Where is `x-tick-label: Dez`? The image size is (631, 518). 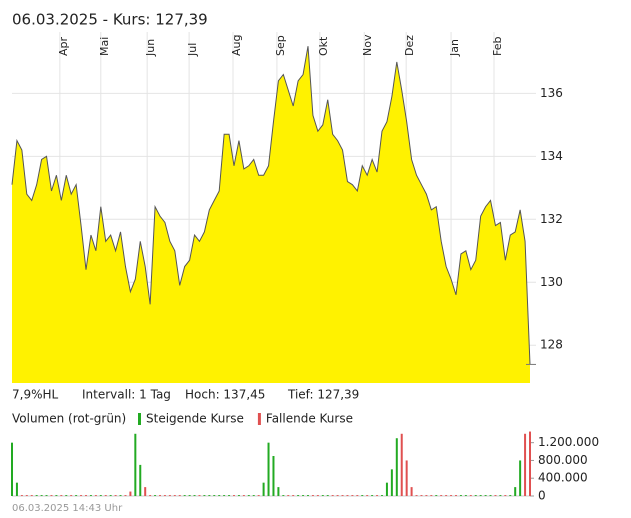
x-tick-label: Dez is located at coordinates (409, 45).